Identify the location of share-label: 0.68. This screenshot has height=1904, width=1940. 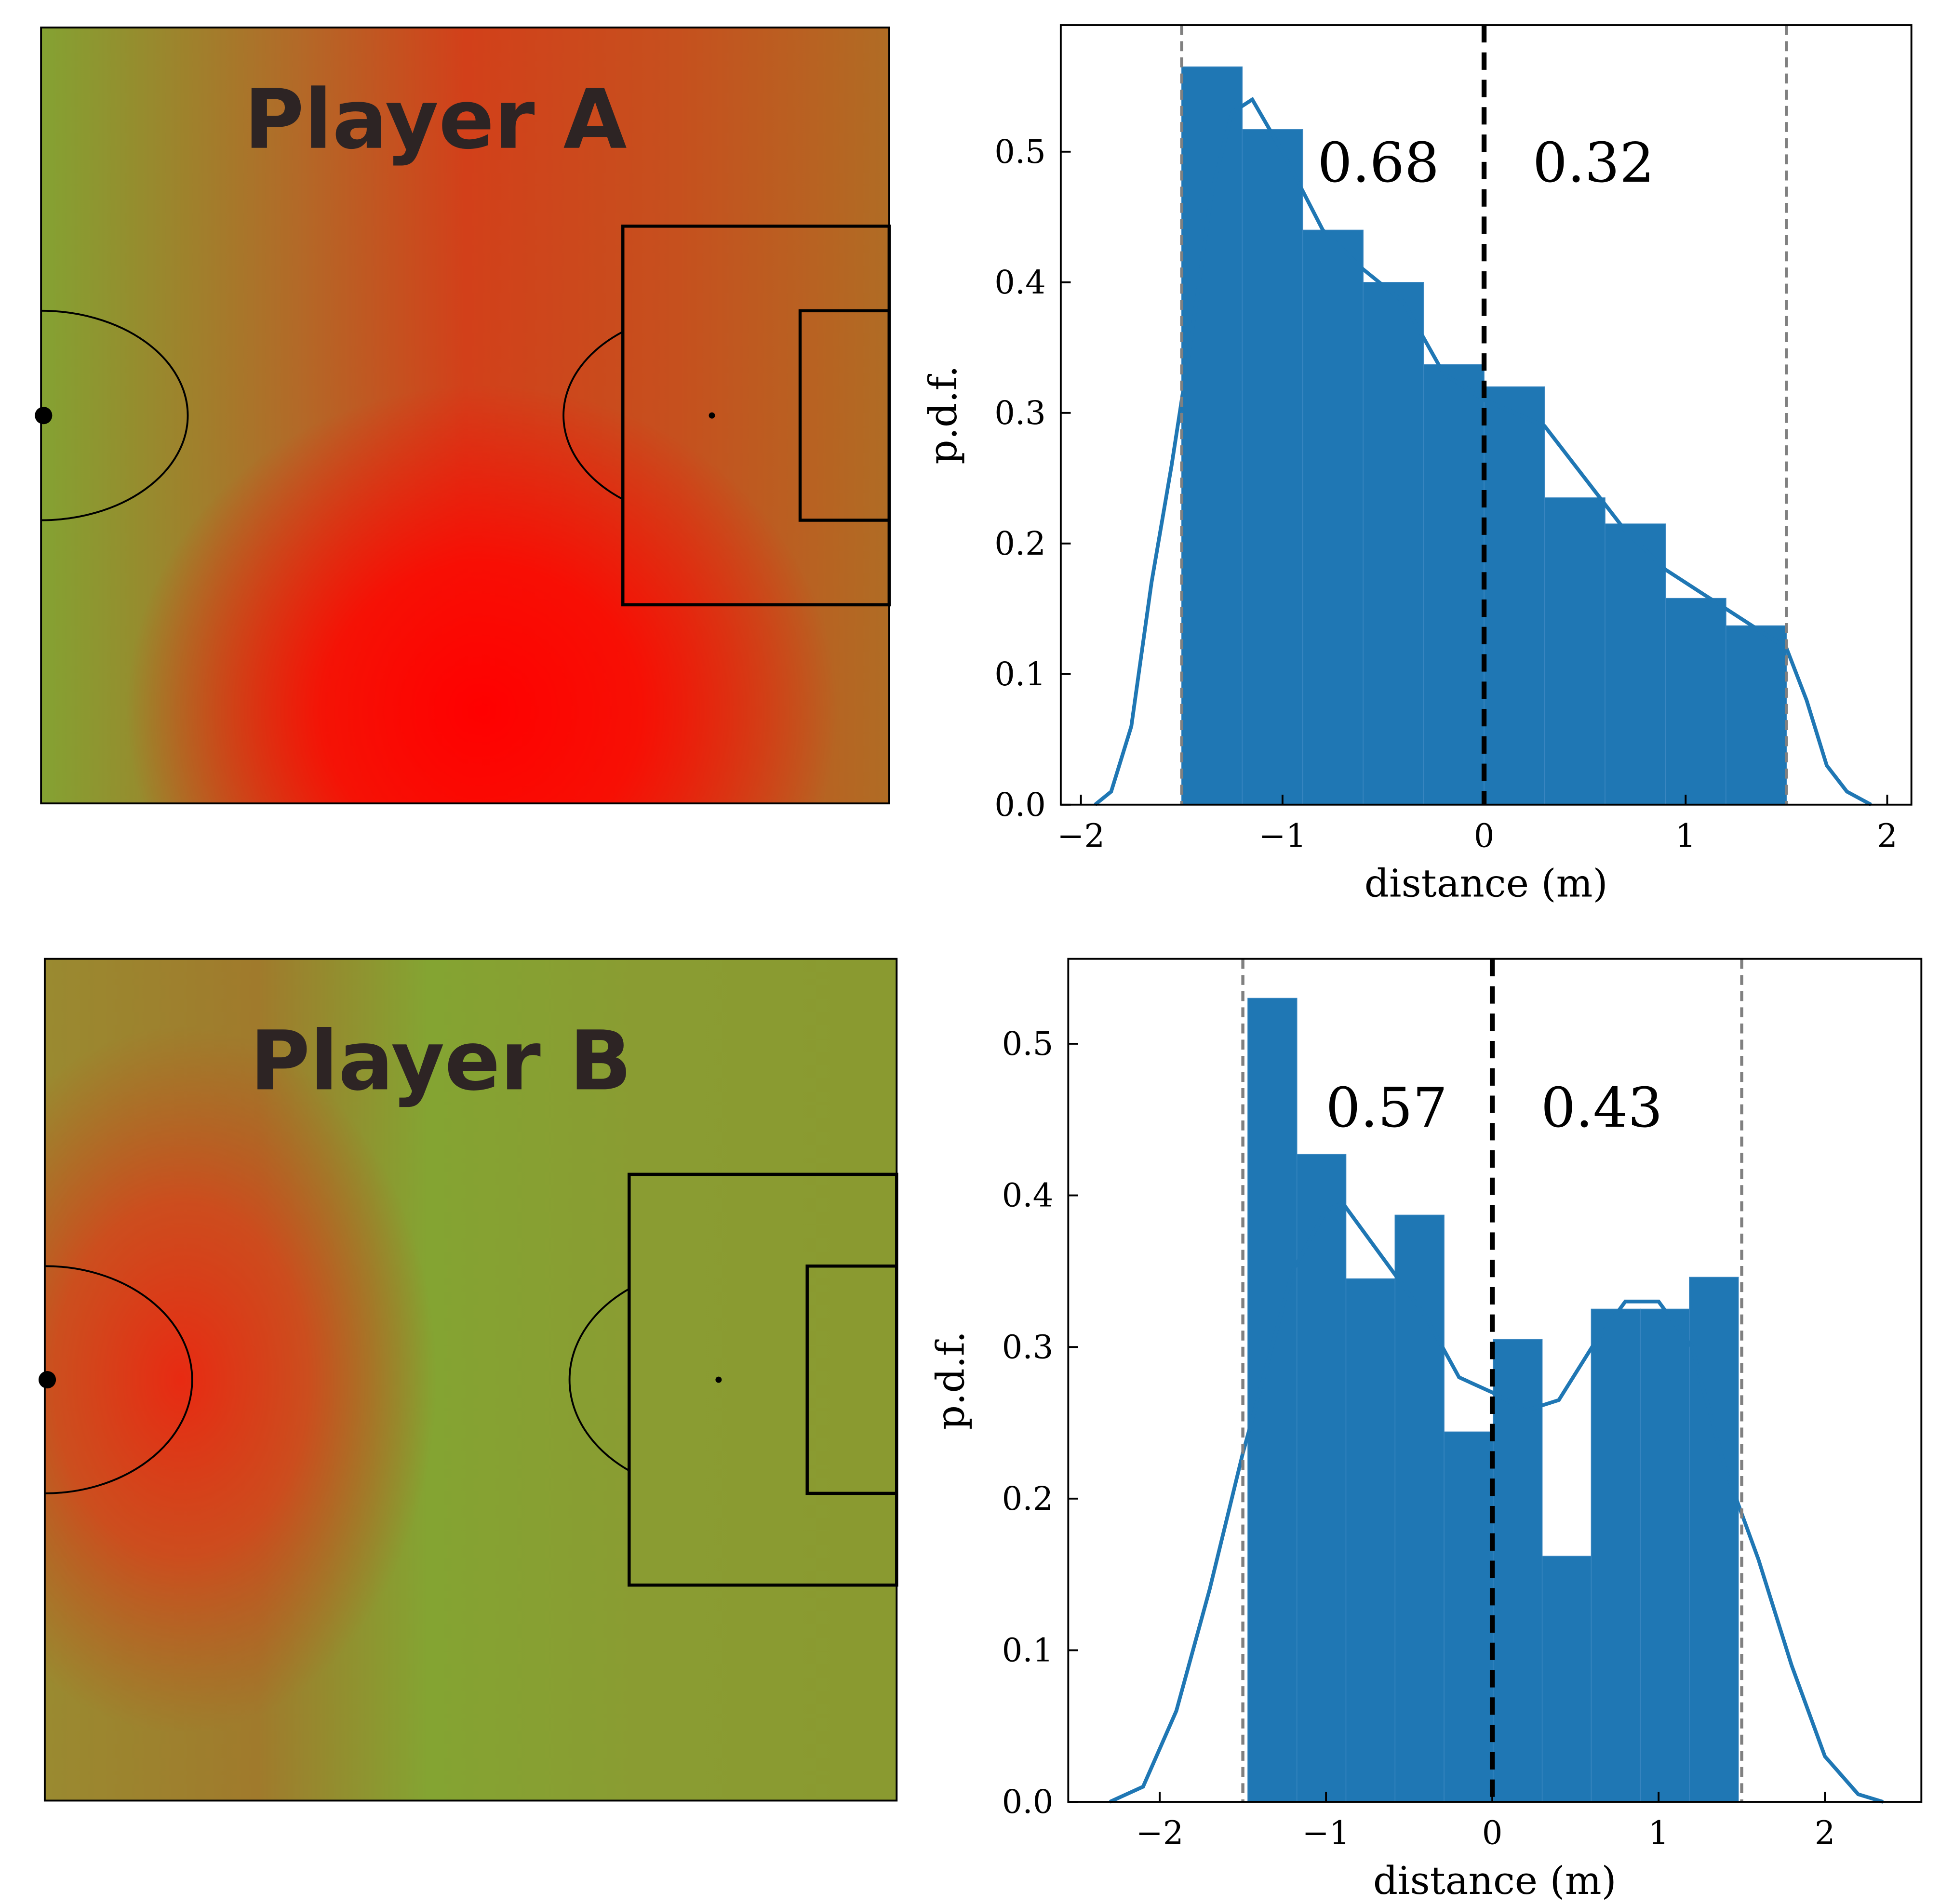
(1378, 163).